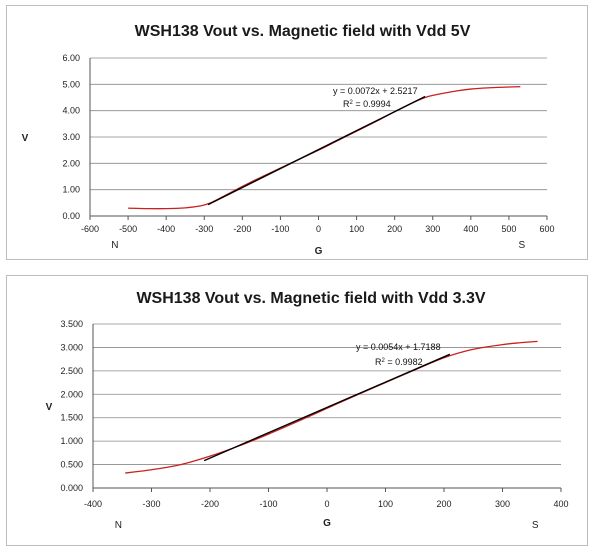 The width and height of the screenshot is (596, 554). What do you see at coordinates (71, 137) in the screenshot?
I see `y-tick-label: 3.00` at bounding box center [71, 137].